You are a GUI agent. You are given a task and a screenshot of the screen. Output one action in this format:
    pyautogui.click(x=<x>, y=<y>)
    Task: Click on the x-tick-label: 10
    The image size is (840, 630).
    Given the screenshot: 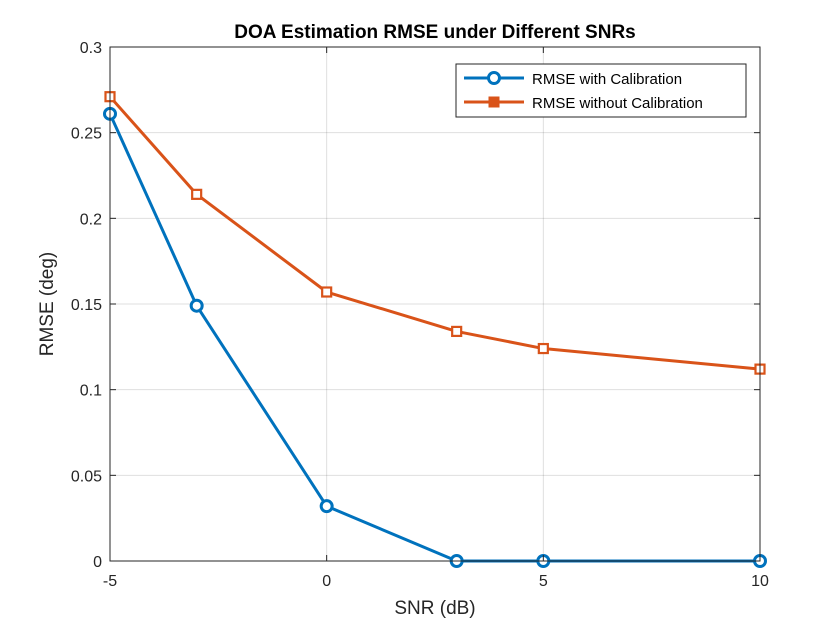 What is the action you would take?
    pyautogui.click(x=760, y=581)
    